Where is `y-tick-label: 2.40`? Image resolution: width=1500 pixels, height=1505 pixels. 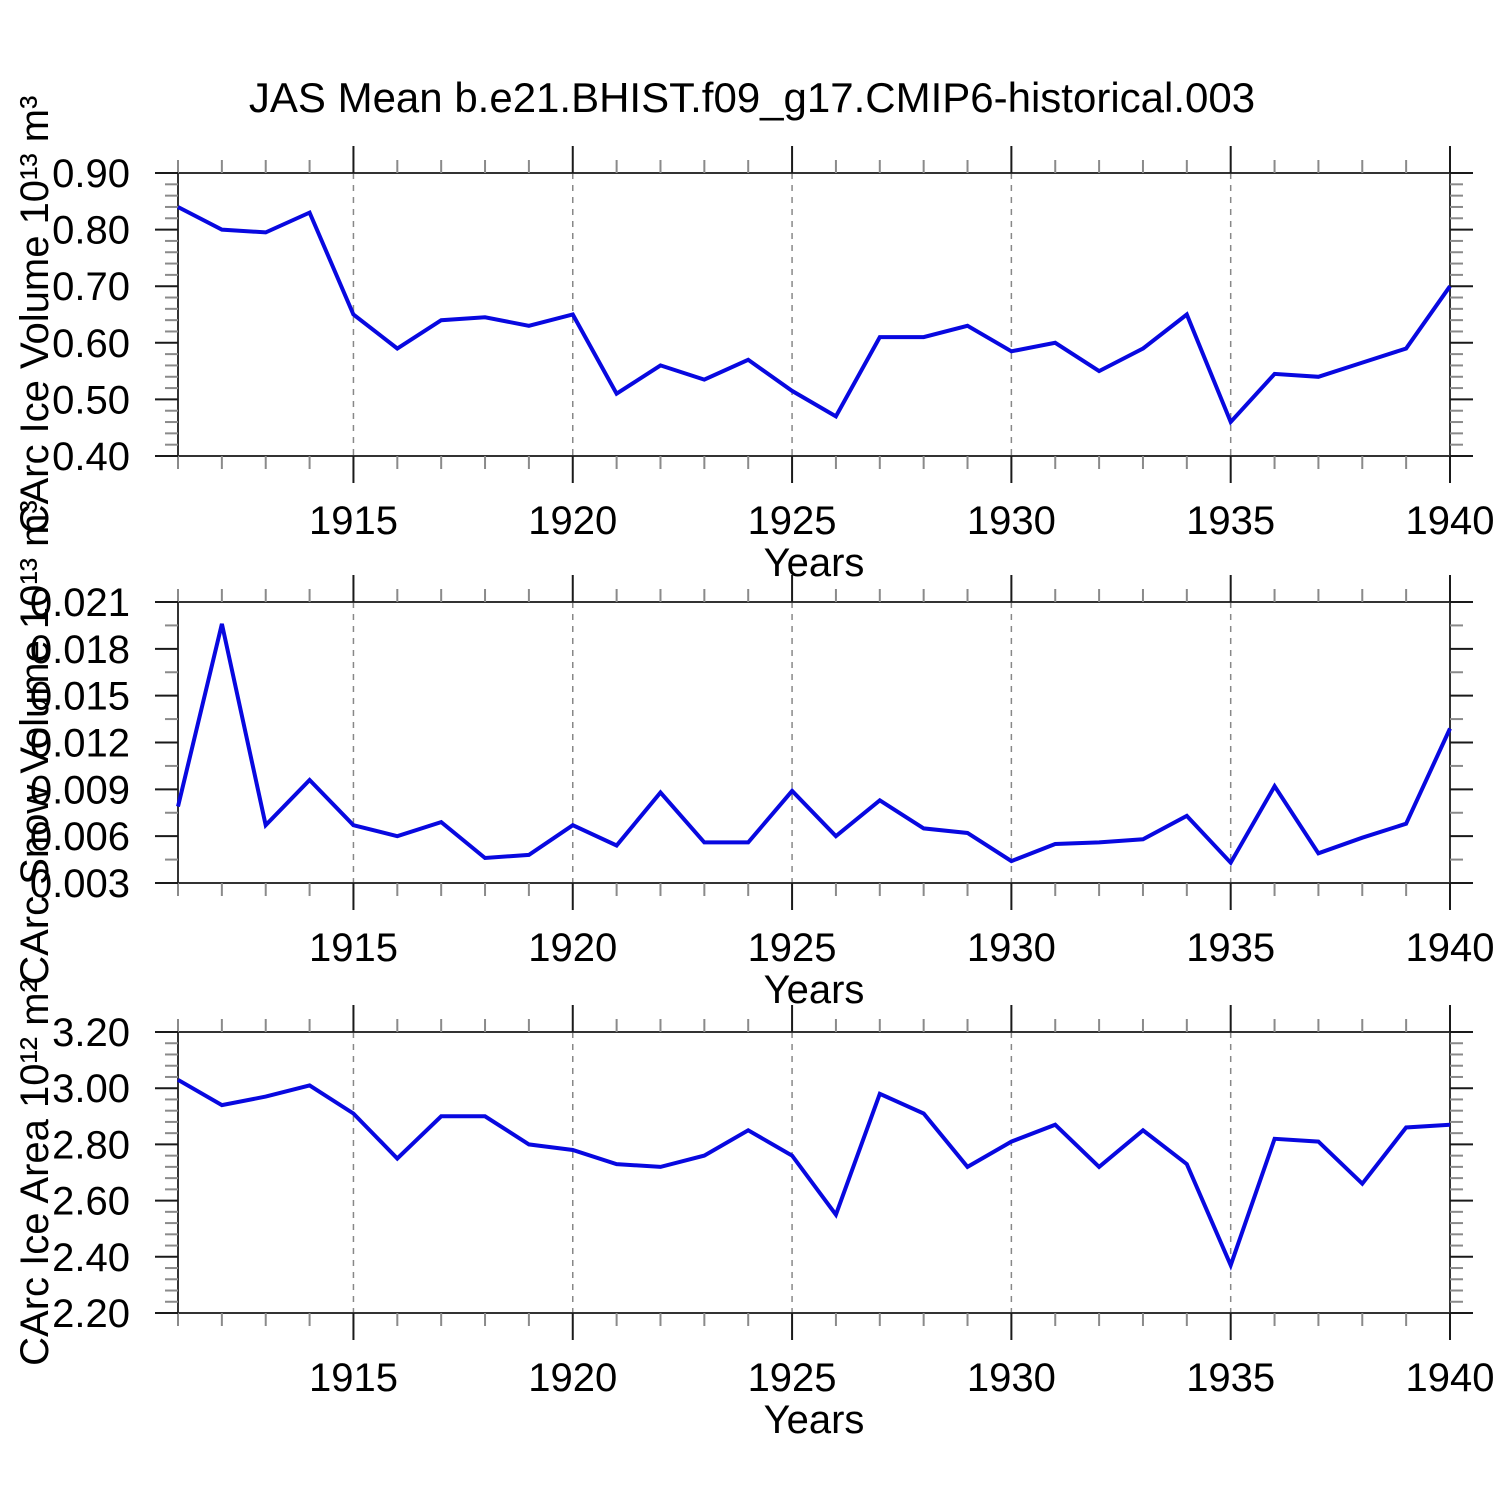 y-tick-label: 2.40 is located at coordinates (91, 1258).